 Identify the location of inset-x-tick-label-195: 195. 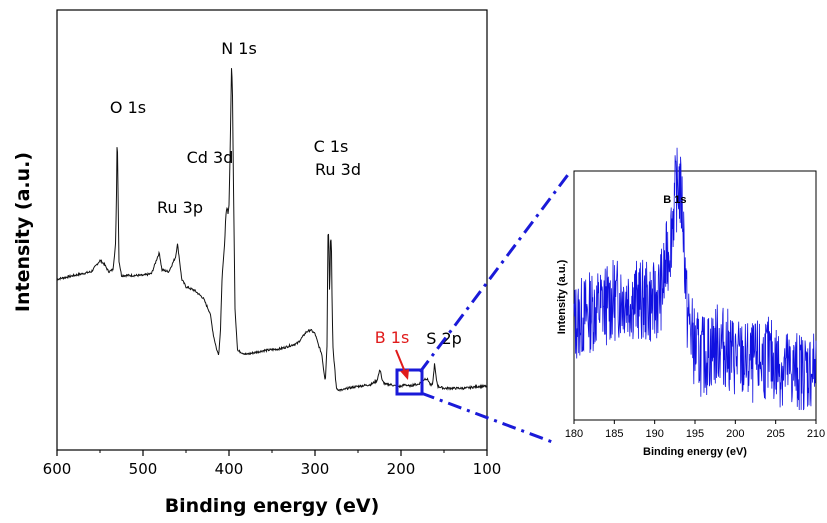
(695, 434).